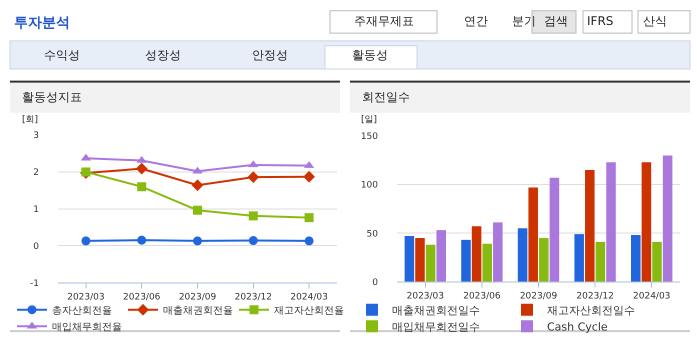  What do you see at coordinates (52, 97) in the screenshot?
I see `chart-title: 활동성지표` at bounding box center [52, 97].